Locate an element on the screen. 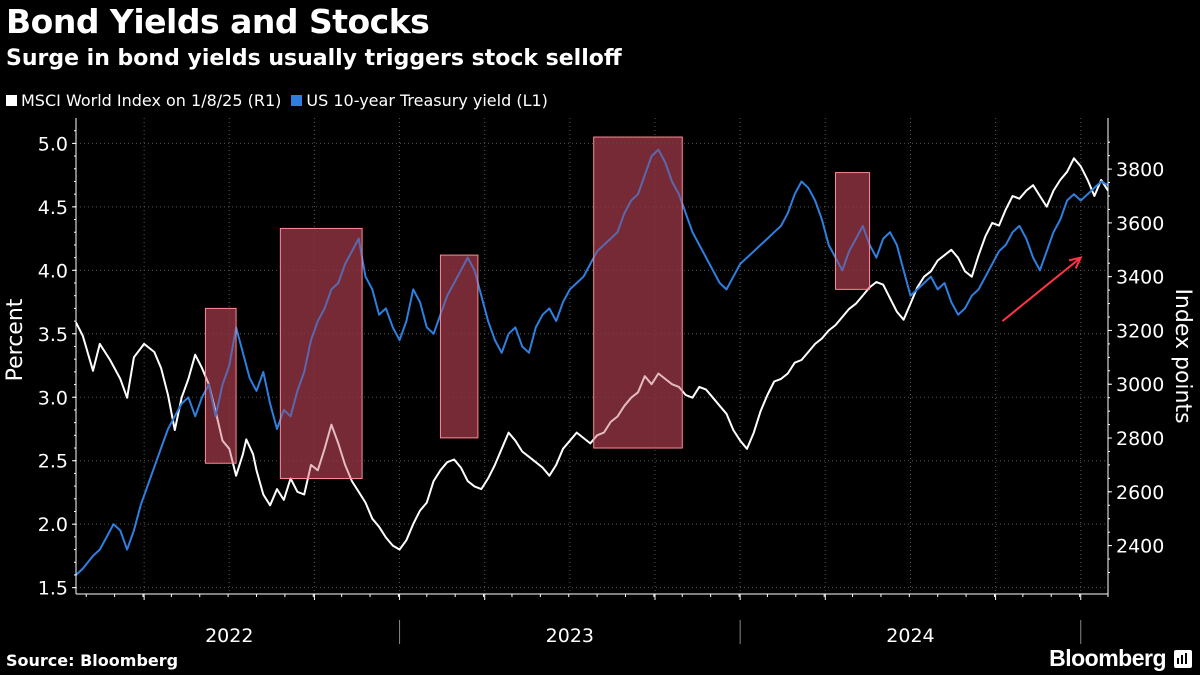 This screenshot has width=1200, height=675. y-left-tick-label-5: 4.0 is located at coordinates (53, 271).